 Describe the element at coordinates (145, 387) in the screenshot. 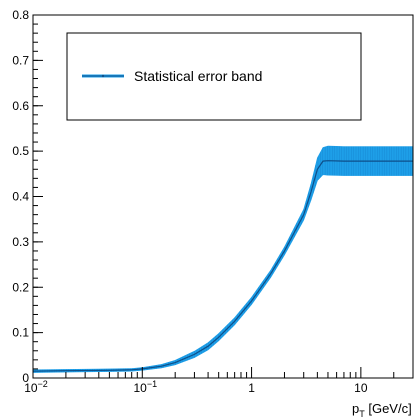

I see `x-tick-label: 10⁻¹` at that location.